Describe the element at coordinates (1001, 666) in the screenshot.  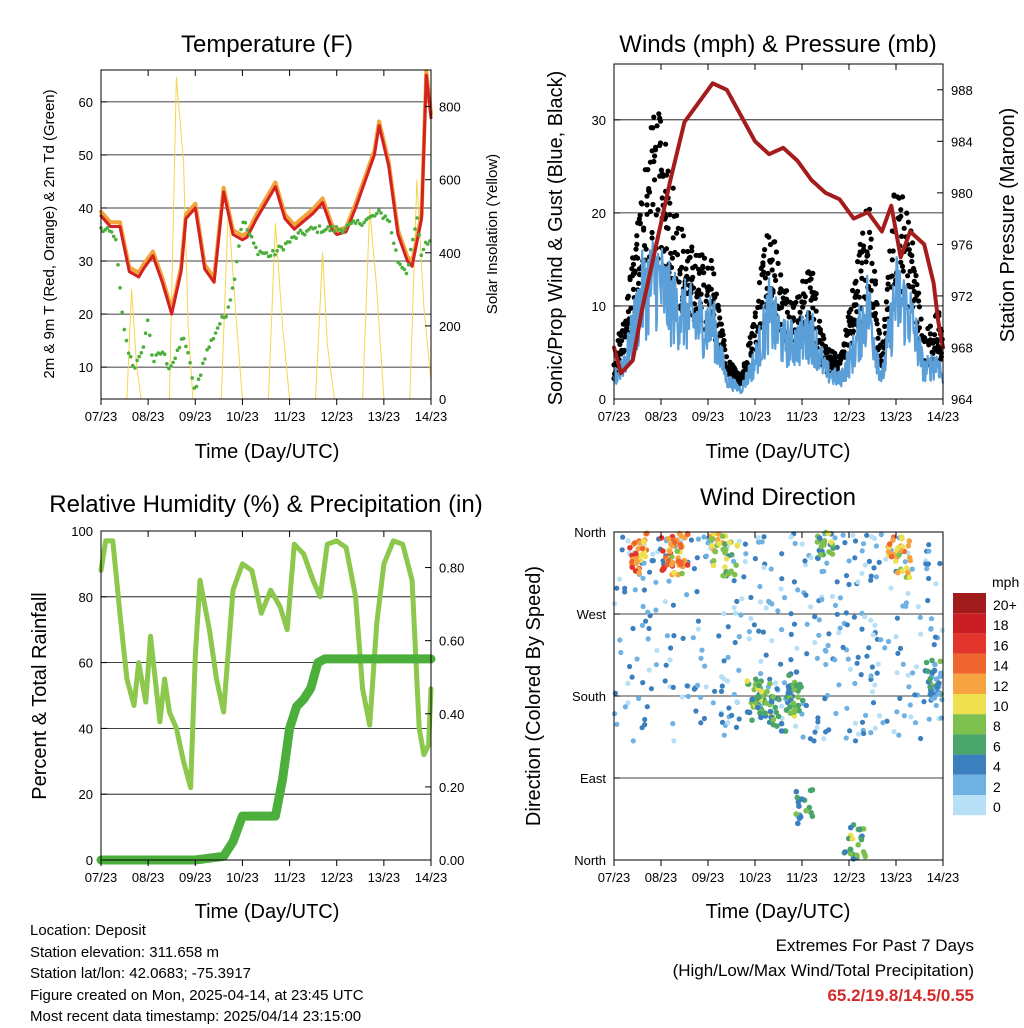
I see `colorbar-label: 14` at that location.